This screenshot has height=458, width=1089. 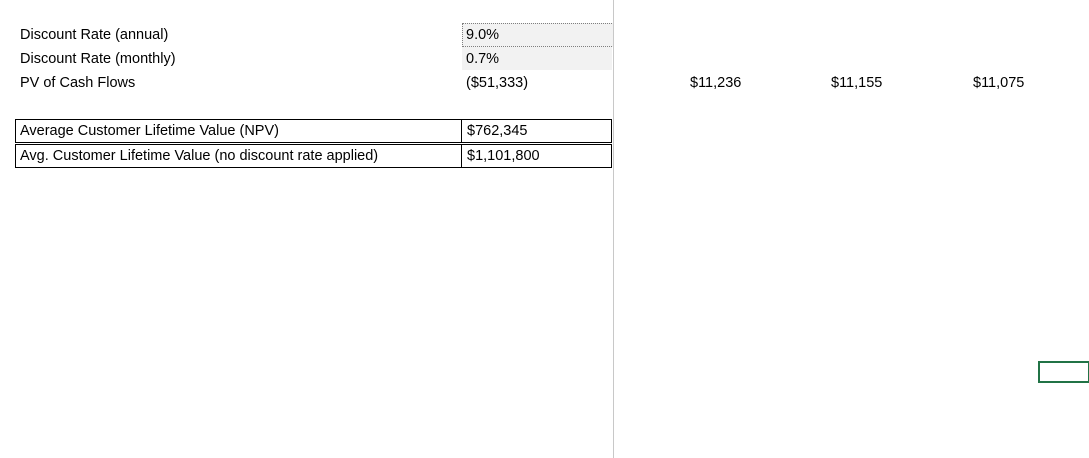 I want to click on pv-cash-flows-value: ($51,333), so click(x=497, y=83).